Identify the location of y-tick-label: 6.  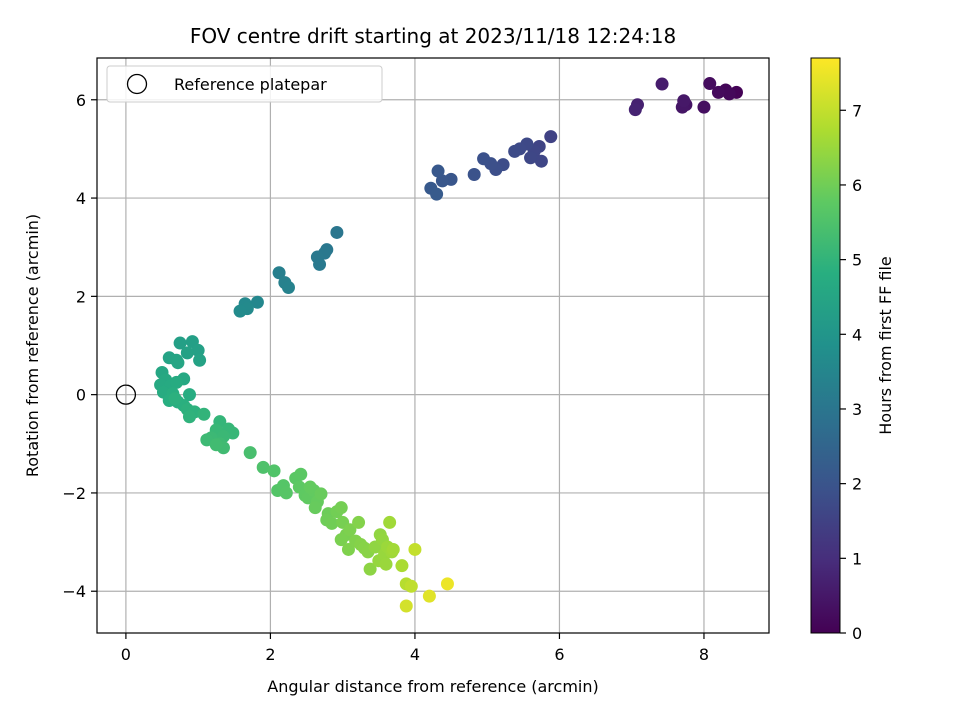
(81, 100).